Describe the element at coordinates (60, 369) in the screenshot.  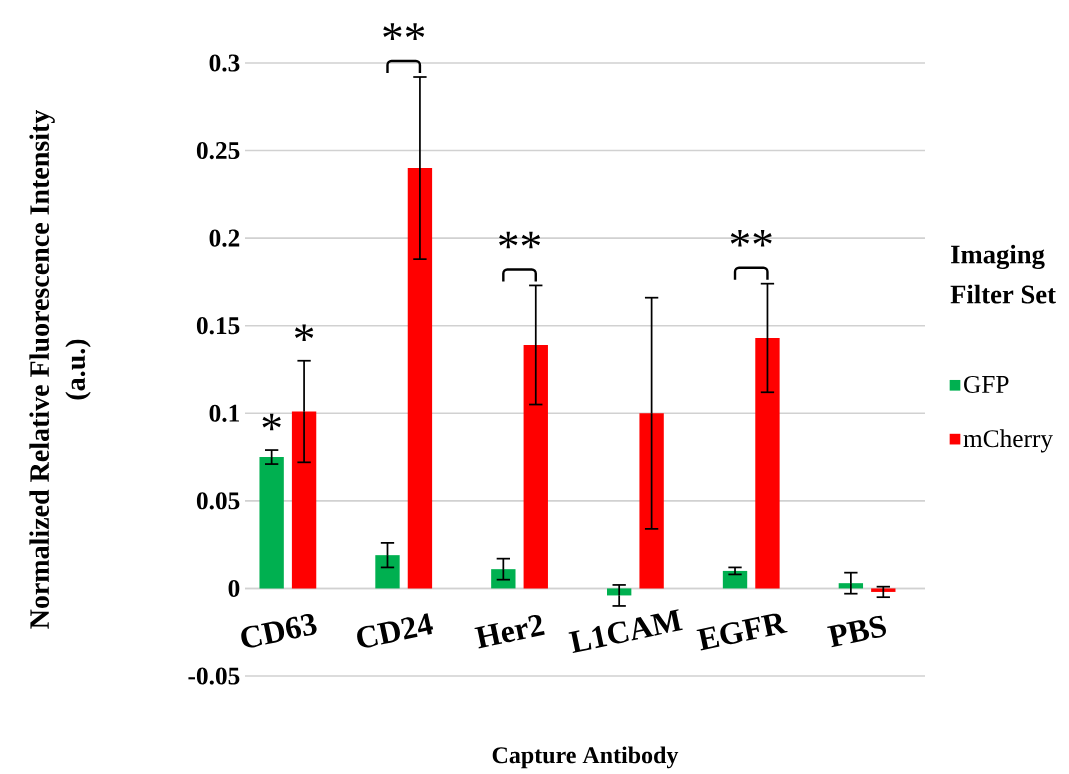
I see `y-axis-title: Normalized Relative Fluorescence Intensity (a.u.)` at that location.